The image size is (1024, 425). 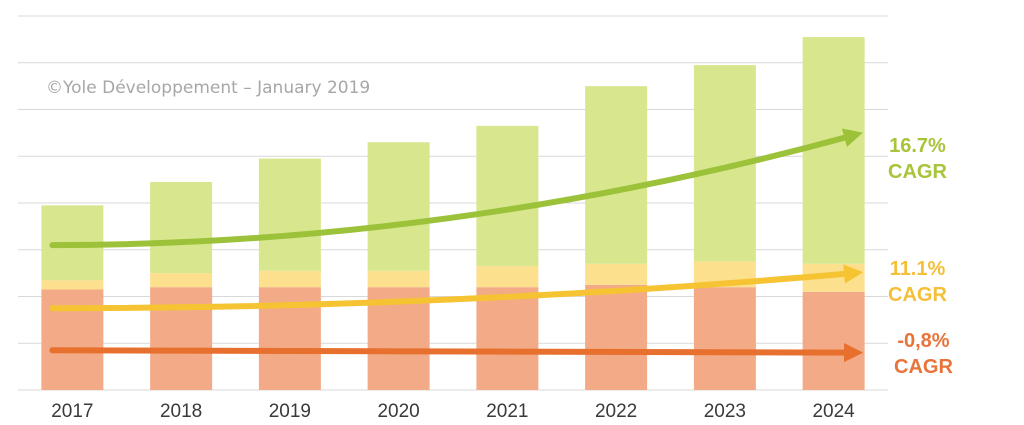 I want to click on x-axis-tick-labels: 2017 2018 2019 2020 2021 2022 2023 2024, so click(x=453, y=411).